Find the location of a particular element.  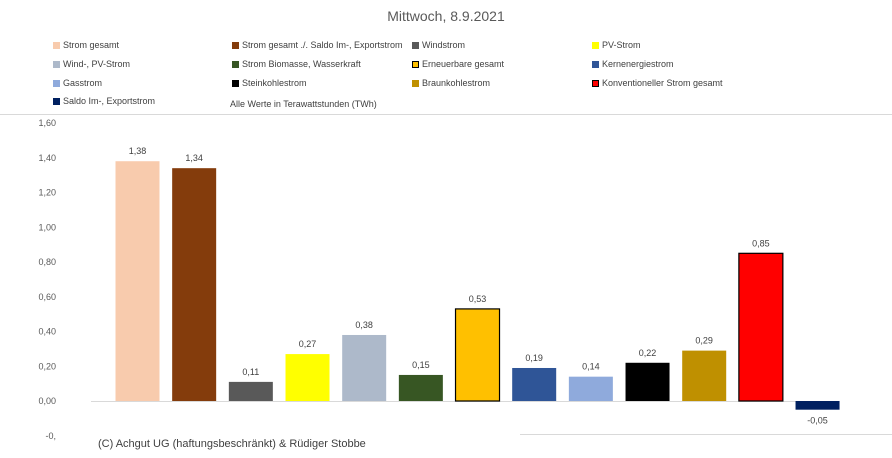

data-label: 0,19 is located at coordinates (534, 358).